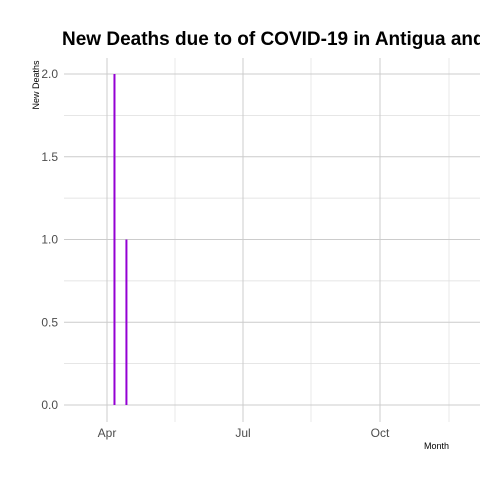 Image resolution: width=480 pixels, height=480 pixels. What do you see at coordinates (49, 157) in the screenshot?
I see `y-tick-label: 1.5` at bounding box center [49, 157].